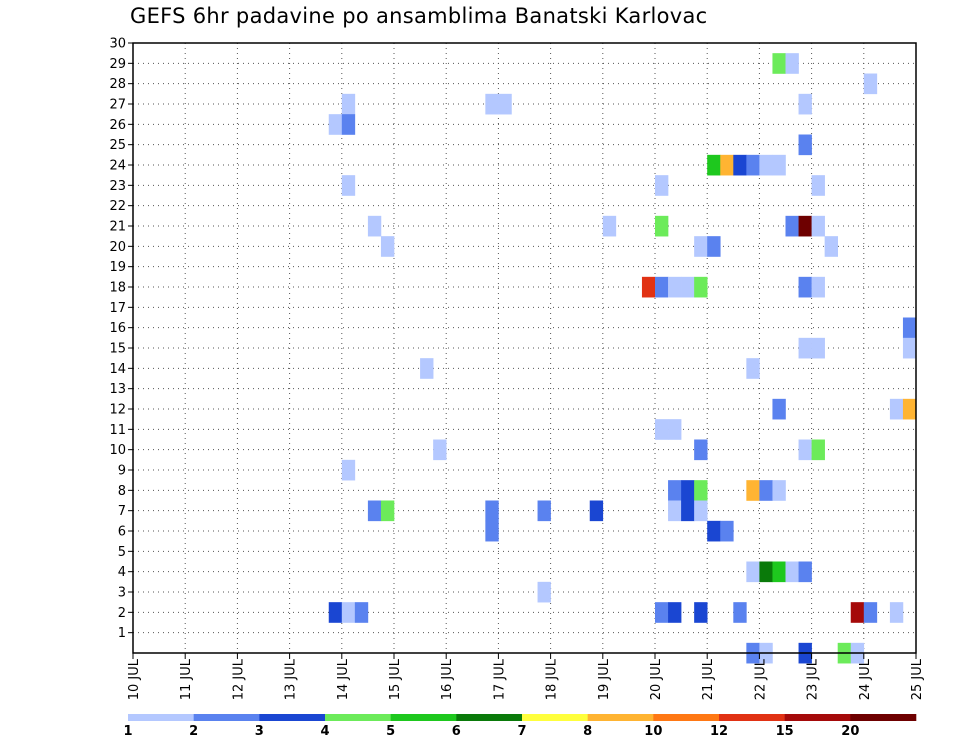 This screenshot has height=742, width=960. Describe the element at coordinates (117, 308) in the screenshot. I see `y-tick-label: 17` at that location.